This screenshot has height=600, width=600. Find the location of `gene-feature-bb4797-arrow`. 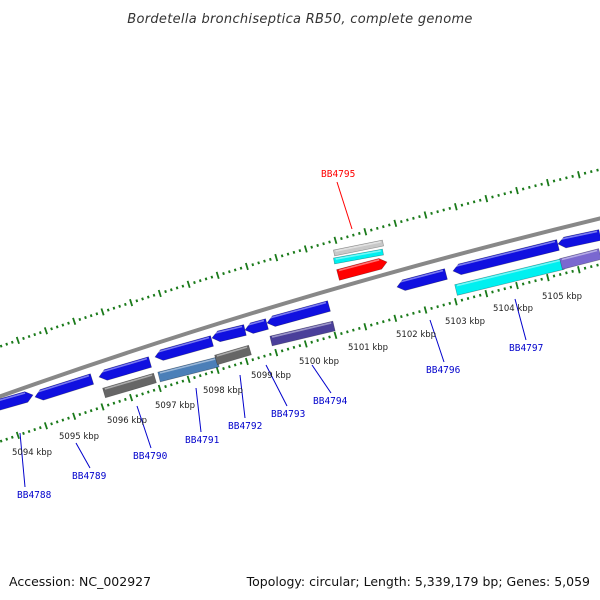

gene-feature-bb4797-arrow is located at coordinates (506, 257).